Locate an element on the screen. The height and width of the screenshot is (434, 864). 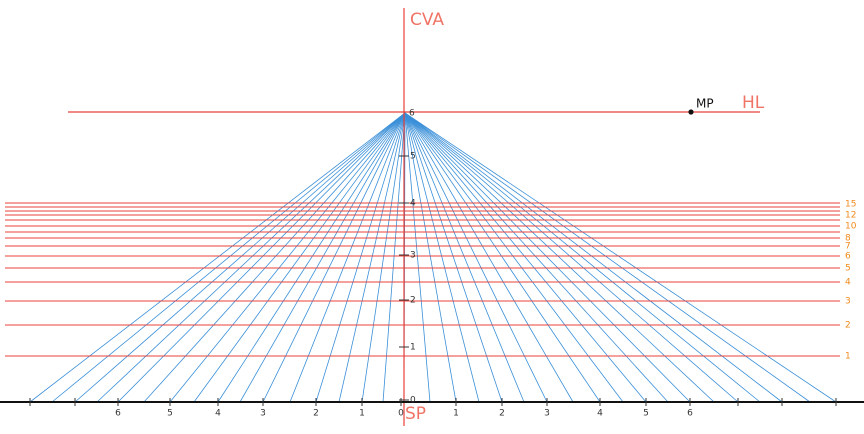
height-label: 1 is located at coordinates (413, 348).